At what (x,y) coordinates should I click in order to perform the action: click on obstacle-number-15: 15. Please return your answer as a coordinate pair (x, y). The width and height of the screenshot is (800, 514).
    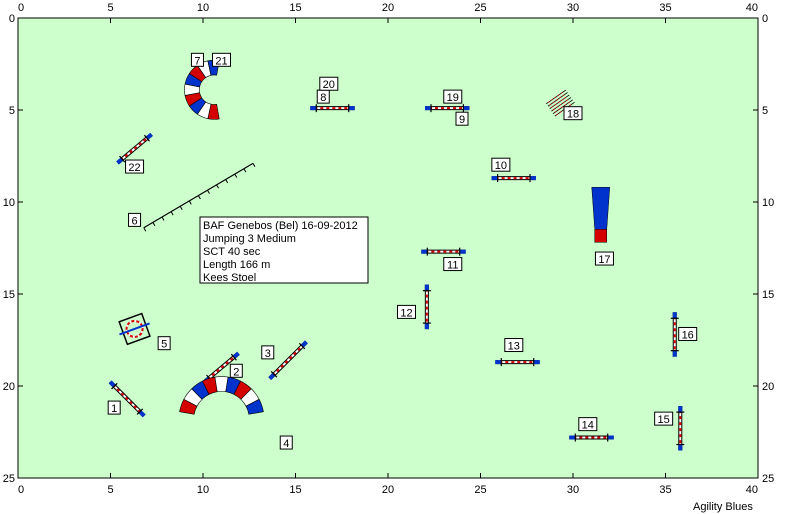
    Looking at the image, I should click on (664, 418).